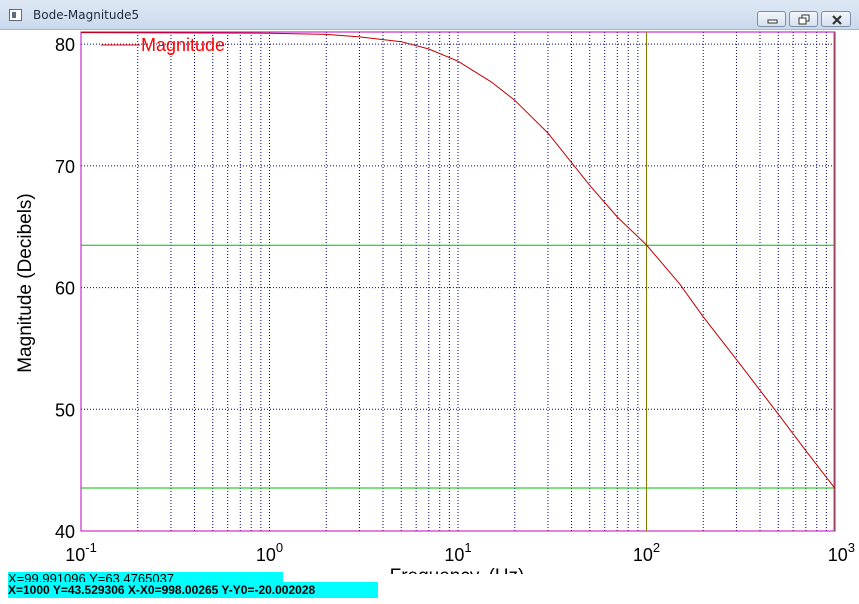  What do you see at coordinates (65, 410) in the screenshot?
I see `y-tick-label: 50` at bounding box center [65, 410].